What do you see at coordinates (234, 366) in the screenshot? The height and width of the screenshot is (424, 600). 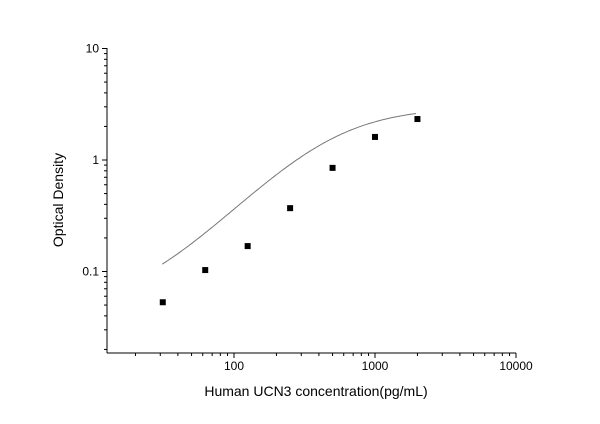 I see `x-tick-label: 100` at bounding box center [234, 366].